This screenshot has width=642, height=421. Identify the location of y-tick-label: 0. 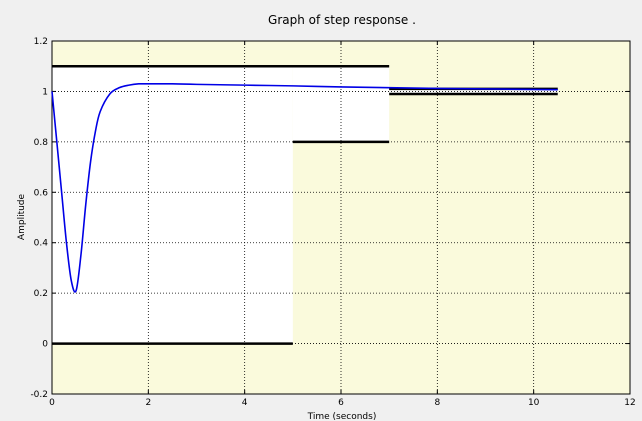
(45, 345).